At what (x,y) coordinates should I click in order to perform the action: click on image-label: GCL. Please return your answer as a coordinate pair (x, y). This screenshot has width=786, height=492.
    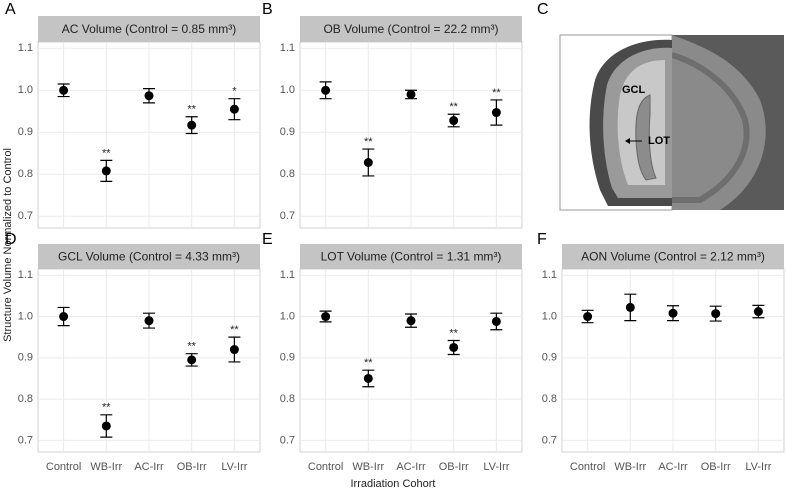
    Looking at the image, I should click on (634, 90).